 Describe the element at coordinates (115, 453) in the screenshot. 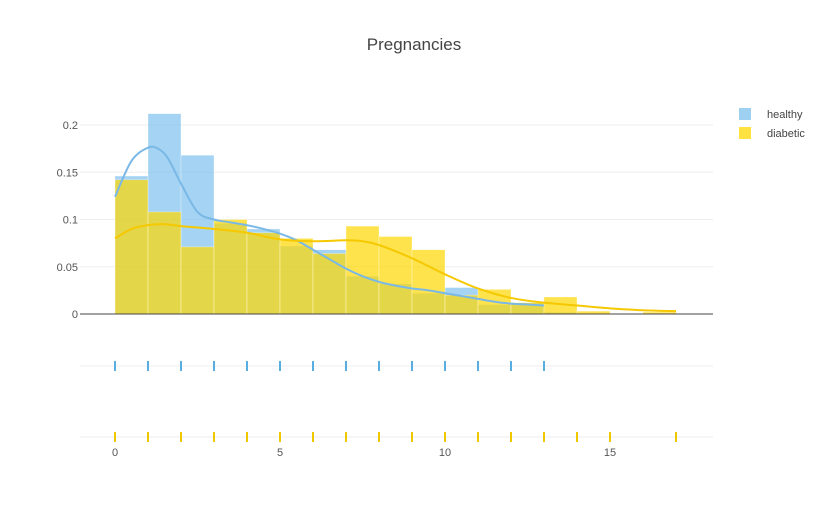

I see `x-tick-label: 0` at that location.